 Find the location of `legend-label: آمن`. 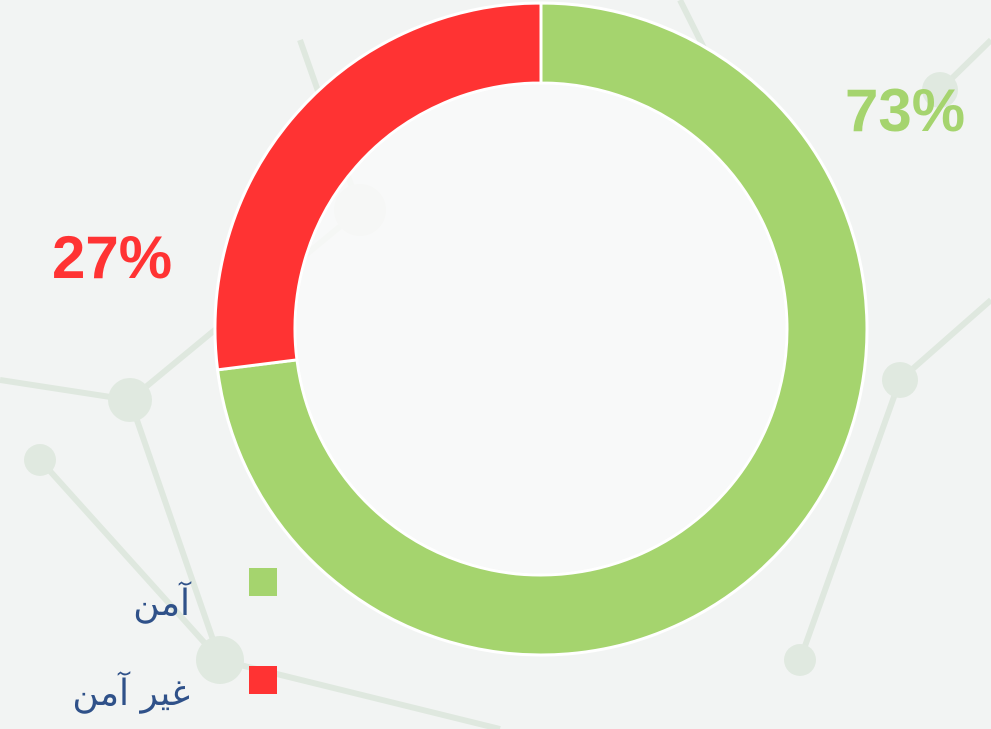

legend-label: آمن is located at coordinates (162, 602).